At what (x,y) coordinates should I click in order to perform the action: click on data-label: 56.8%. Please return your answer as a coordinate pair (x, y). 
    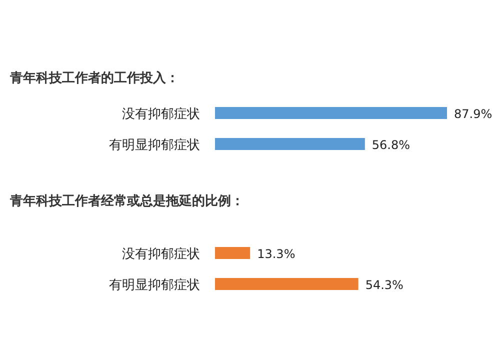
    Looking at the image, I should click on (391, 145).